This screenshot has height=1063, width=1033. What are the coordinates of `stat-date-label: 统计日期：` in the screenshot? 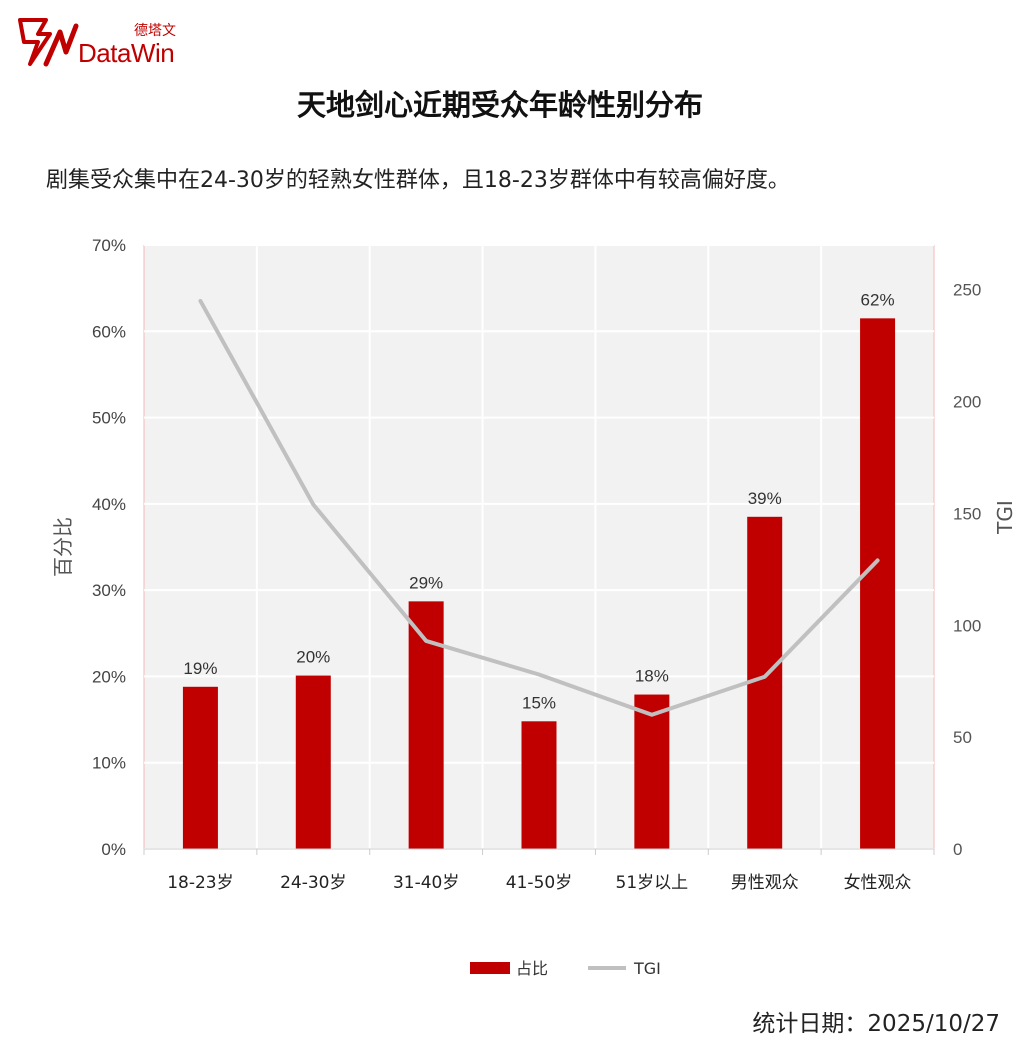 It's located at (810, 1024).